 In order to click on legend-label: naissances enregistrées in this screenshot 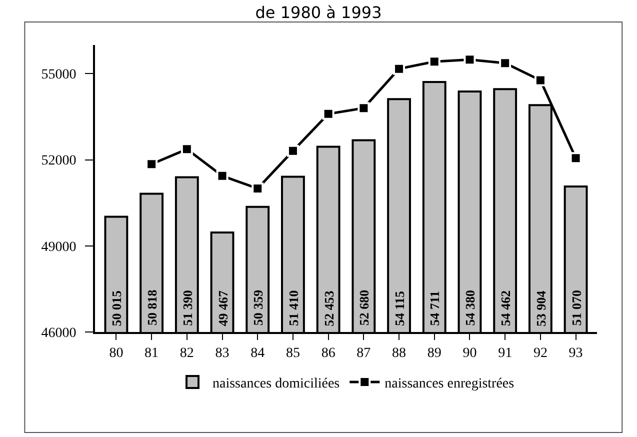, I will do `click(449, 384)`.